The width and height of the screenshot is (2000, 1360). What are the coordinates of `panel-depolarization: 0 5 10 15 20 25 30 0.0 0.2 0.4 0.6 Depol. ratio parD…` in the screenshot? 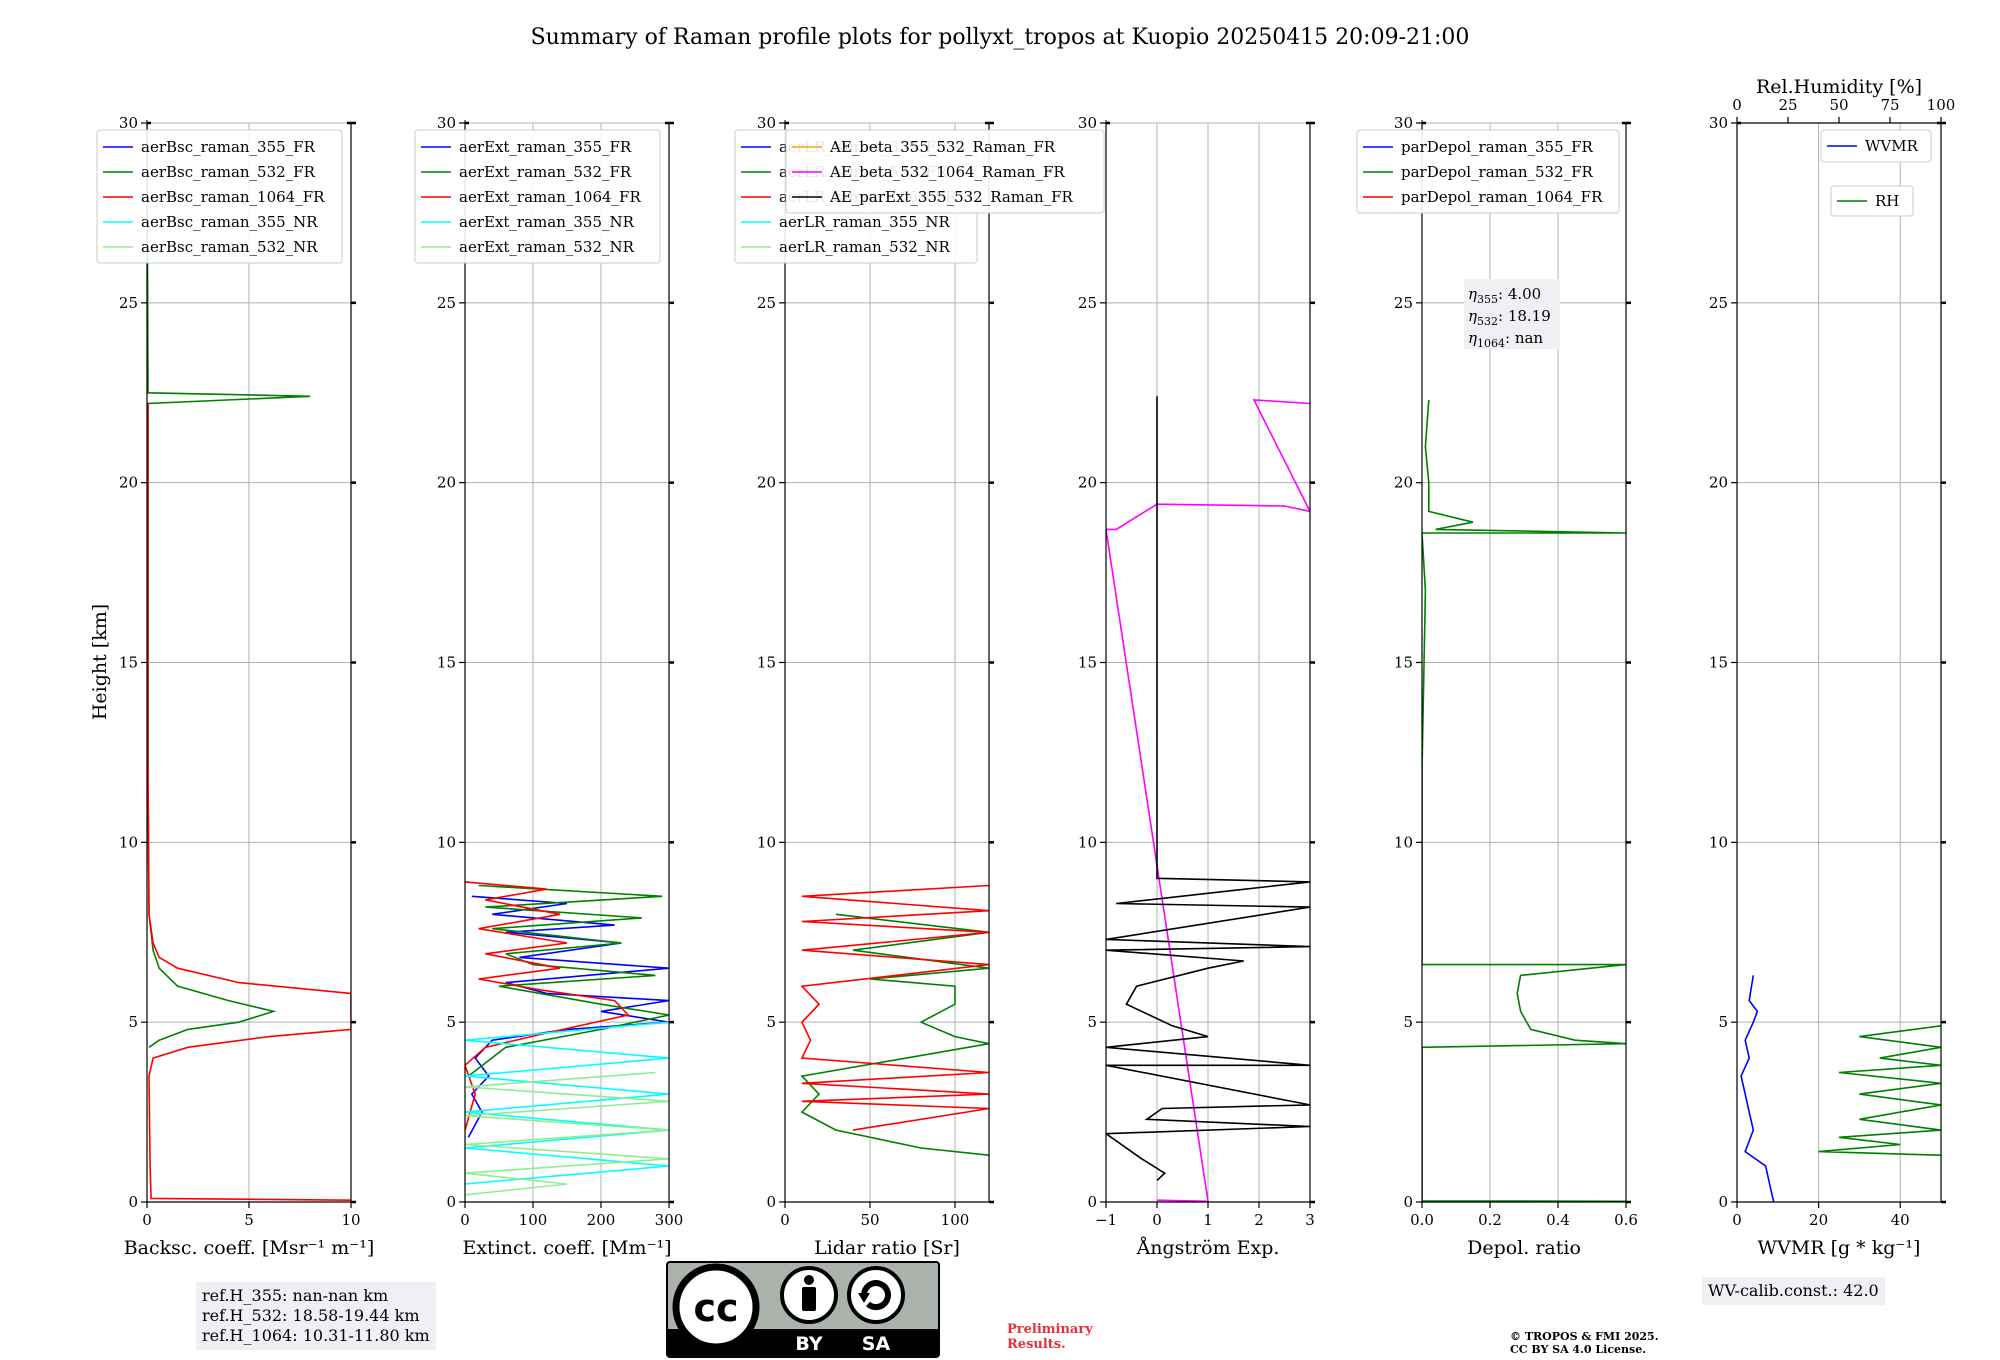 It's located at (1497, 686).